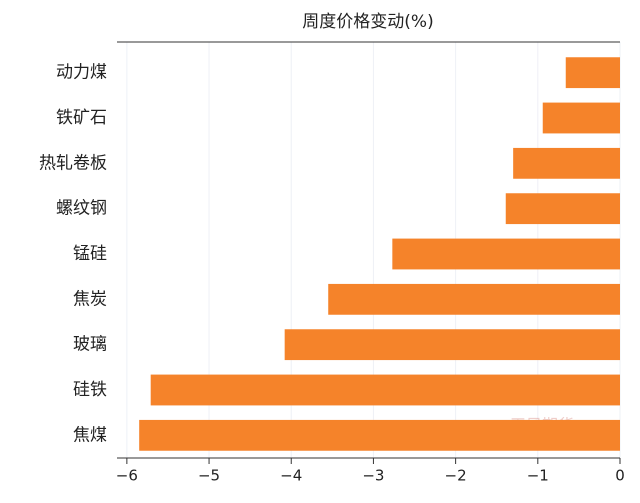 This screenshot has height=503, width=640. What do you see at coordinates (367, 22) in the screenshot?
I see `chart-title: 周度价格变动(%)` at bounding box center [367, 22].